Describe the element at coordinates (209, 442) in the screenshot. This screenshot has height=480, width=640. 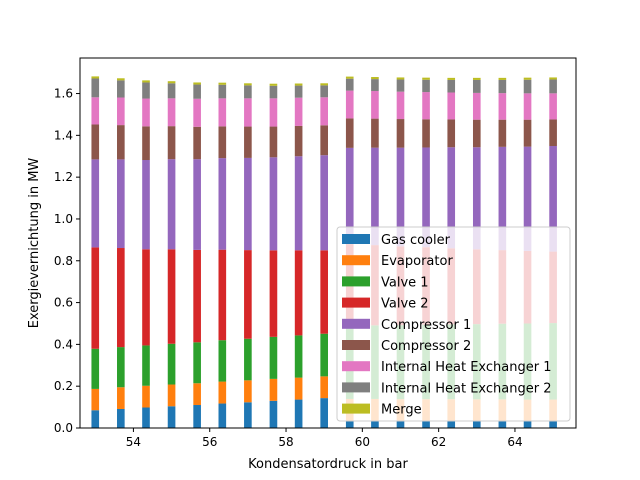
I see `x-tick-label: 56` at that location.